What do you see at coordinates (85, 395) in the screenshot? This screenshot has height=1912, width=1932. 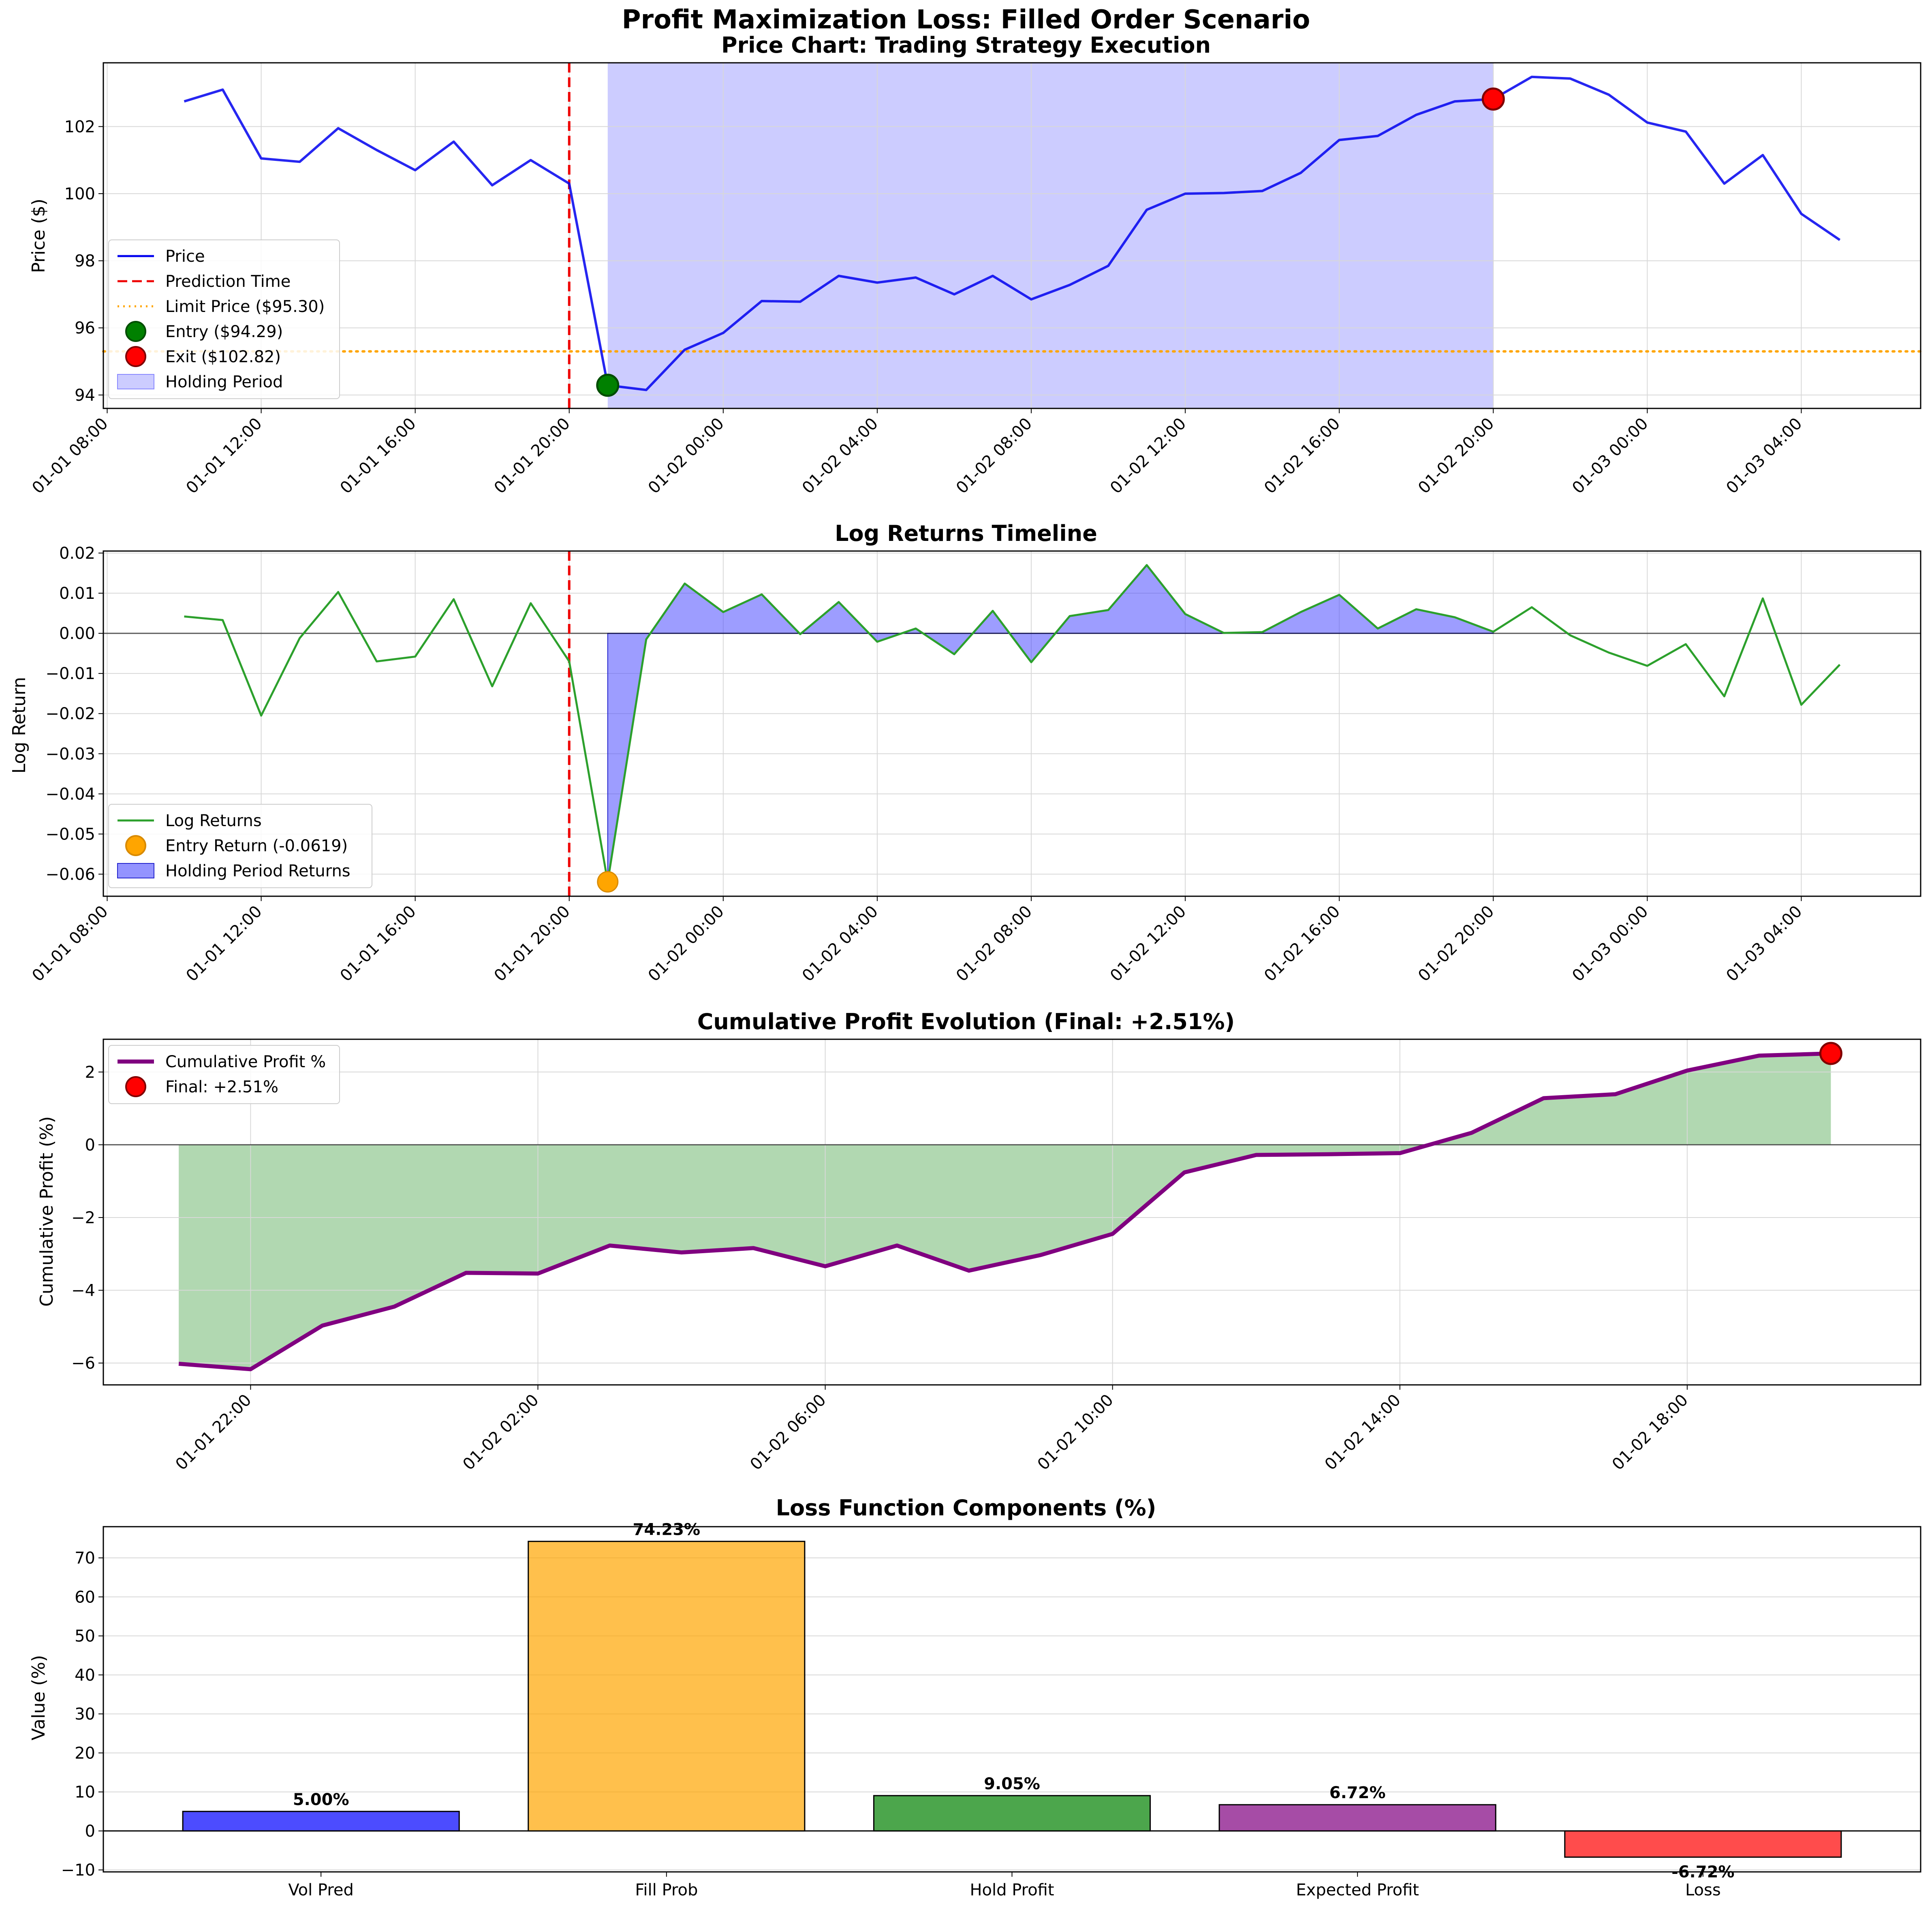 I see `price-ytick-label: 94` at bounding box center [85, 395].